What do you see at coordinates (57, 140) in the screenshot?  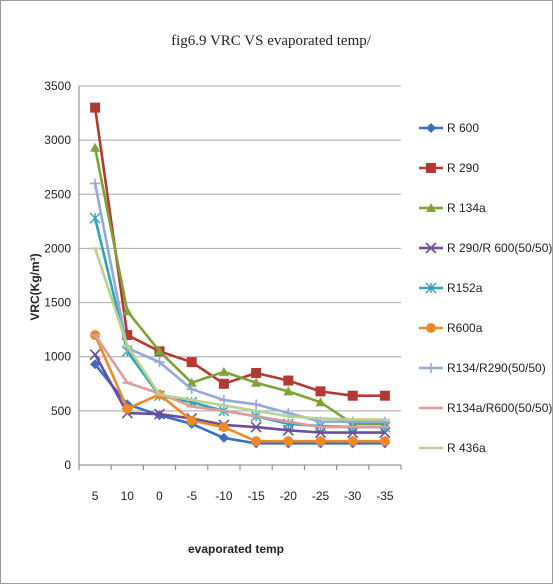 I see `y-tick-label: 3000` at bounding box center [57, 140].